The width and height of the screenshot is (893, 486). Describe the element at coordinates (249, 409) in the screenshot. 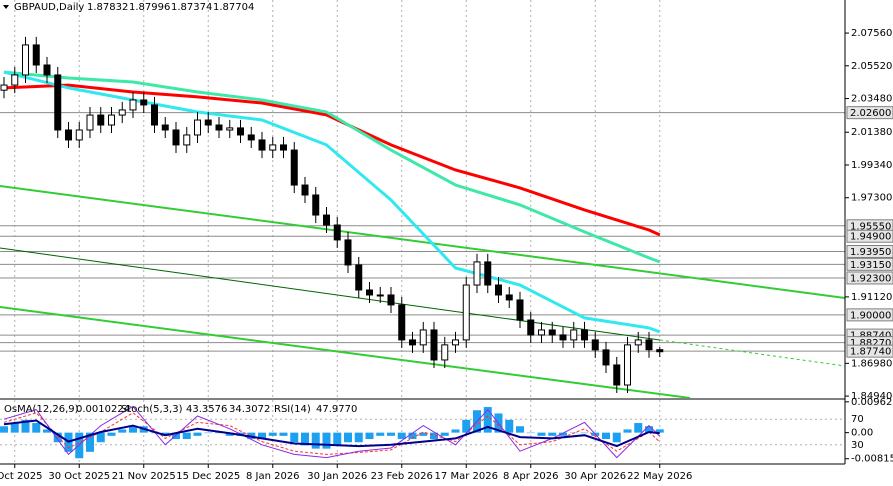

I see `stoch-signal-value: 34.3072` at that location.